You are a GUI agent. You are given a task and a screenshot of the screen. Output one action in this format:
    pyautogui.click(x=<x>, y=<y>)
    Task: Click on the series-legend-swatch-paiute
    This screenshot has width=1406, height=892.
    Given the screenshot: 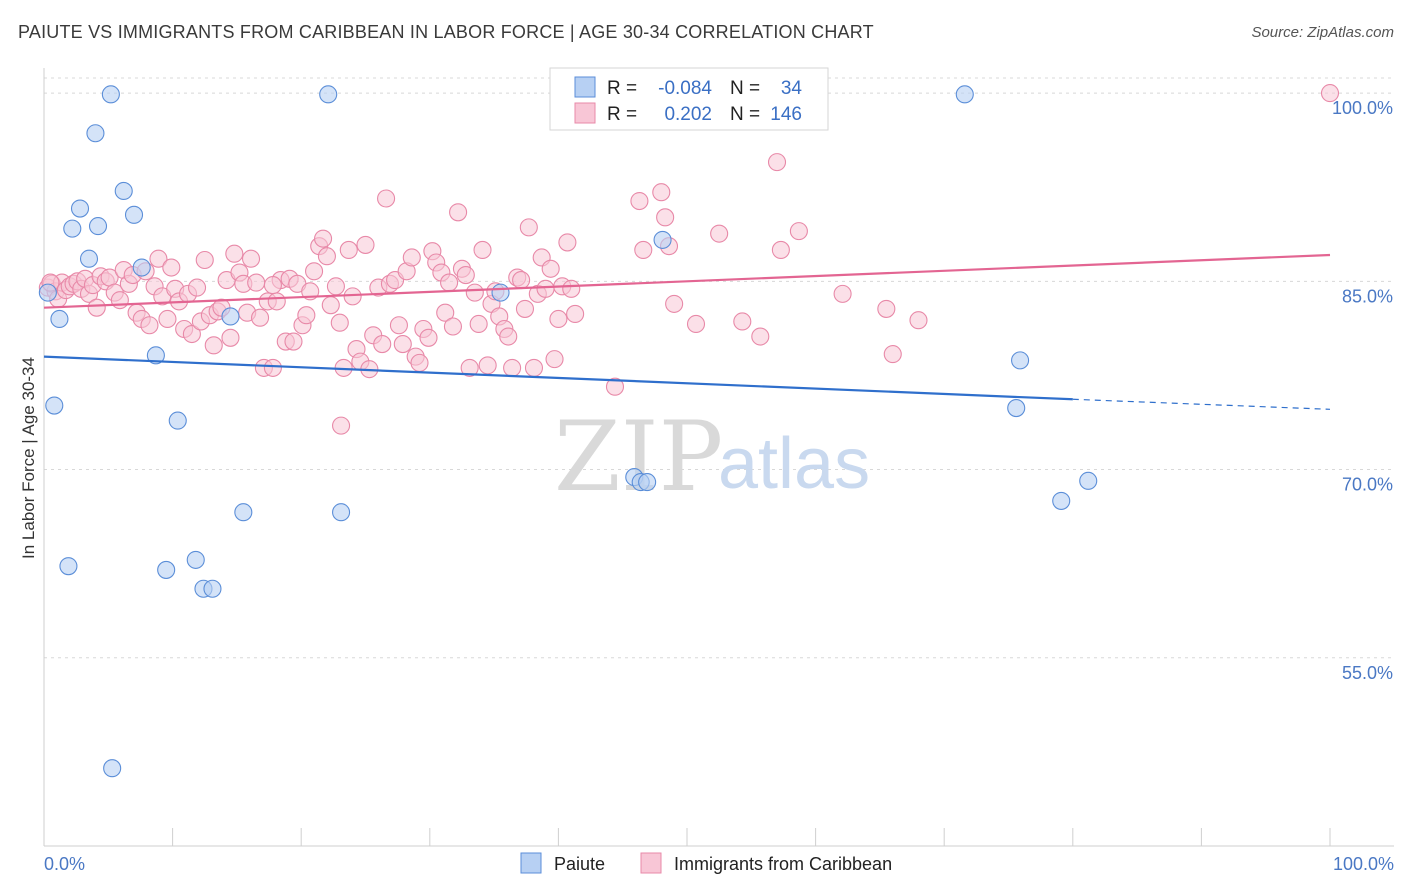 What is the action you would take?
    pyautogui.click(x=531, y=863)
    